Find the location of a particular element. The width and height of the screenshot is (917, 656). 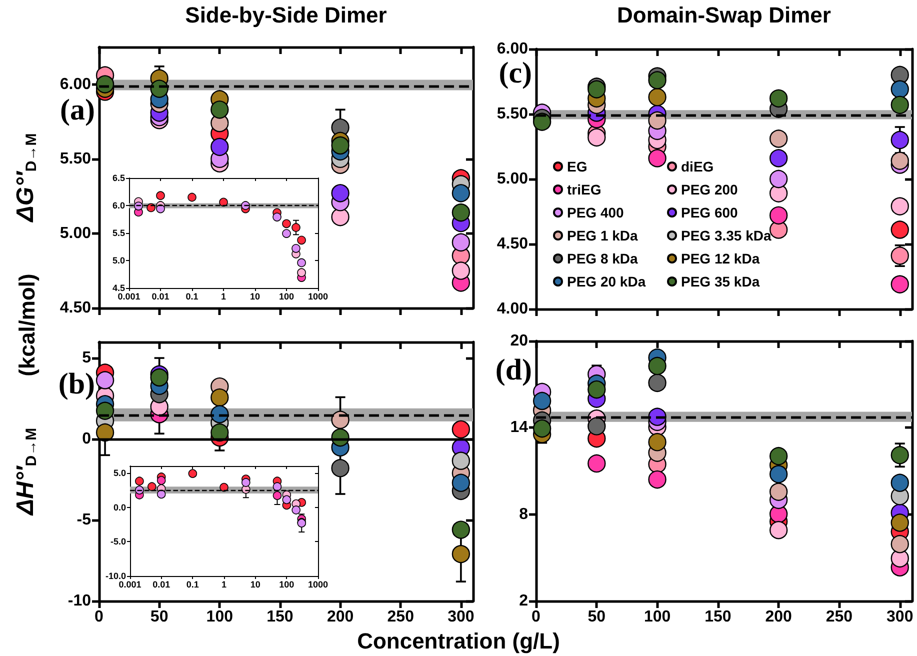

x-axis-title: Concentration (g/L) is located at coordinates (458, 641).